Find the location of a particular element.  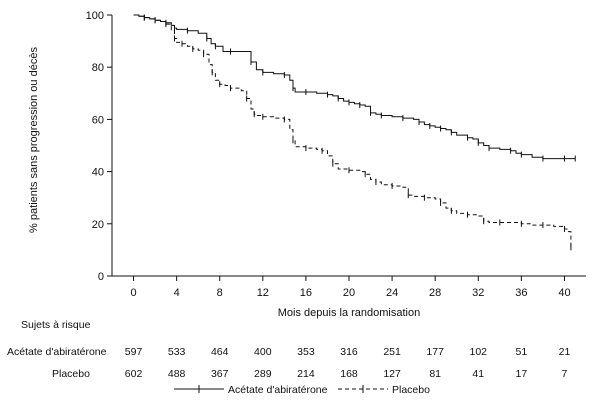

x-tick-label: 12 is located at coordinates (263, 293).